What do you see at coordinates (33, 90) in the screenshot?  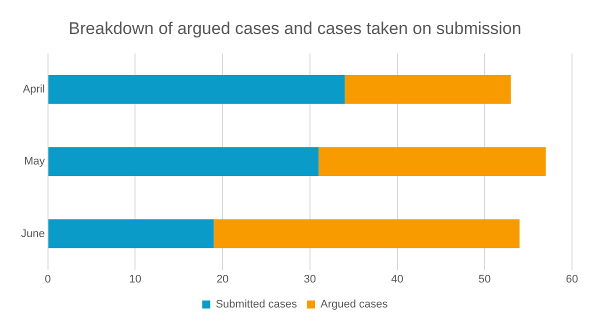 I see `y-tick-label: April` at bounding box center [33, 90].